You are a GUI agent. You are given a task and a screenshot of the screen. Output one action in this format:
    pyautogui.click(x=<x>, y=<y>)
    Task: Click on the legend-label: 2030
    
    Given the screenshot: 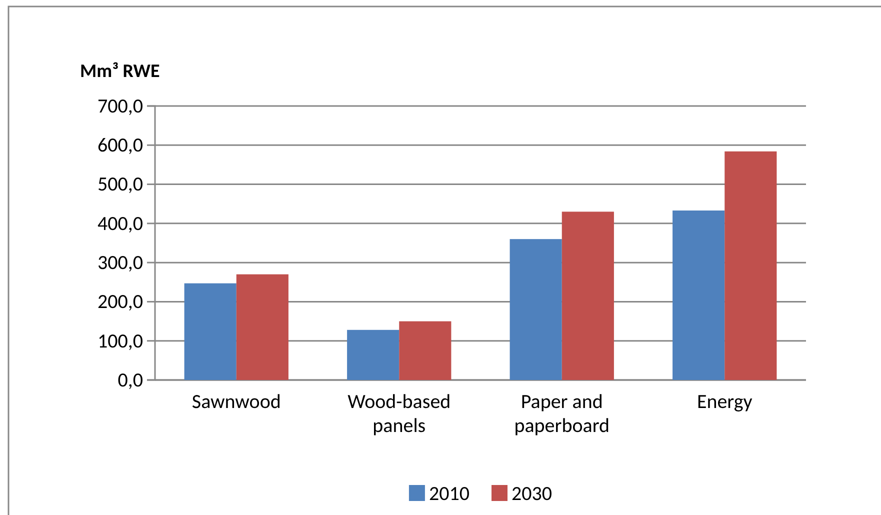 What is the action you would take?
    pyautogui.click(x=532, y=494)
    